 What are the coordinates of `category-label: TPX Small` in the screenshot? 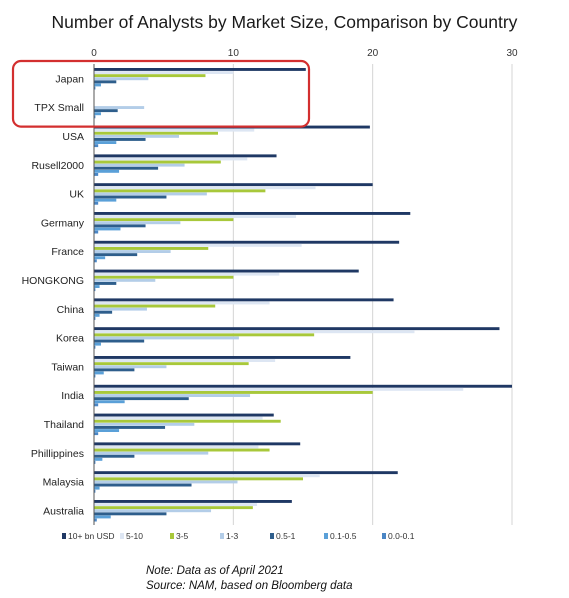 It's located at (59, 108).